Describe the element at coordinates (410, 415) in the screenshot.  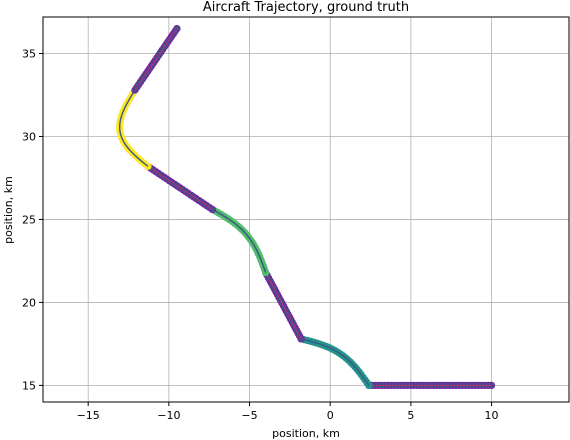
I see `x-tick-label: 5` at that location.